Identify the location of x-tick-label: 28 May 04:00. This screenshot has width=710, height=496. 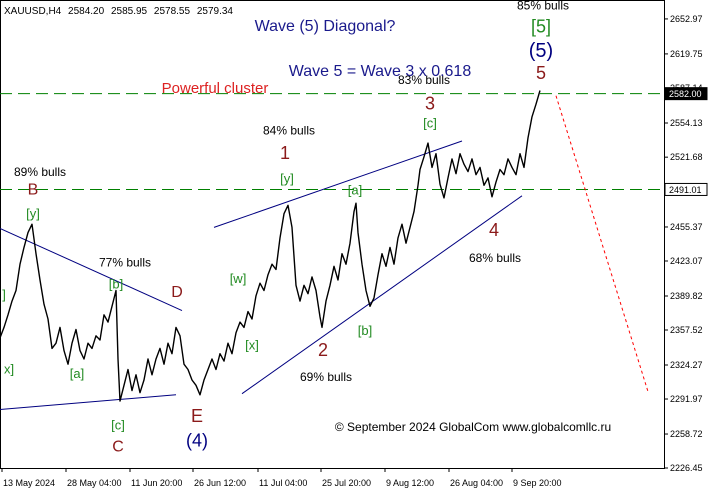
(94, 483).